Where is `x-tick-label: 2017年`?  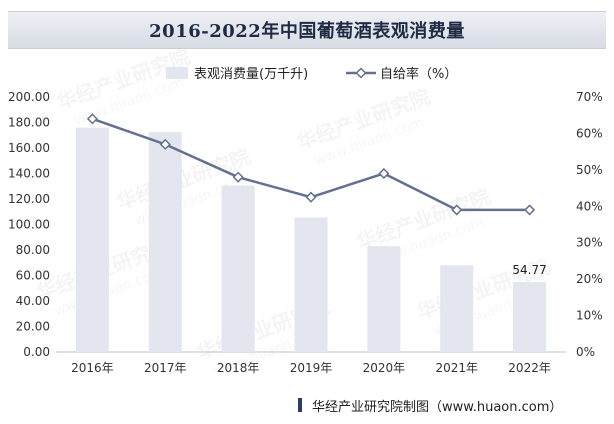
x-tick-label: 2017年 is located at coordinates (165, 368).